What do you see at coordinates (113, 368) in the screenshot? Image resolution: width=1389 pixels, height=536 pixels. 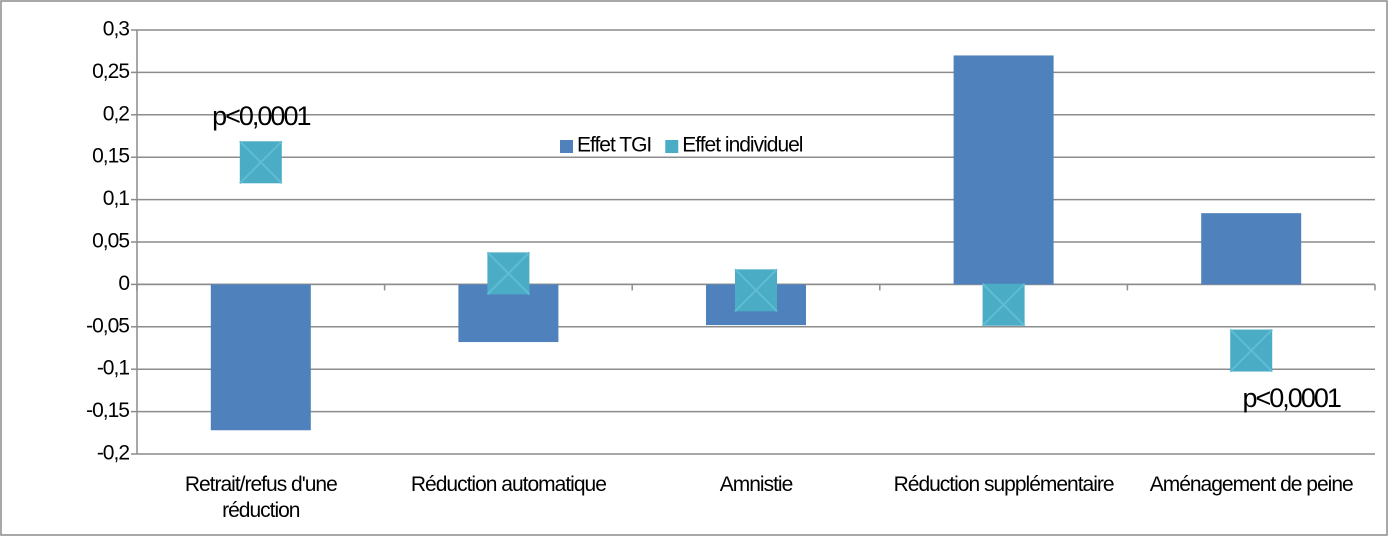 I see `y-tick-label: -0,1` at bounding box center [113, 368].